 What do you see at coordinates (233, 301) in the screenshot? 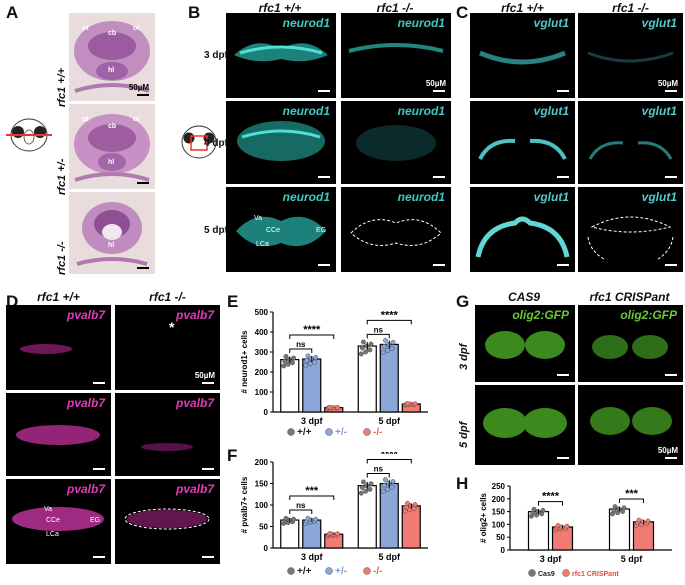
I see `panel-letter-e: E` at bounding box center [233, 301].